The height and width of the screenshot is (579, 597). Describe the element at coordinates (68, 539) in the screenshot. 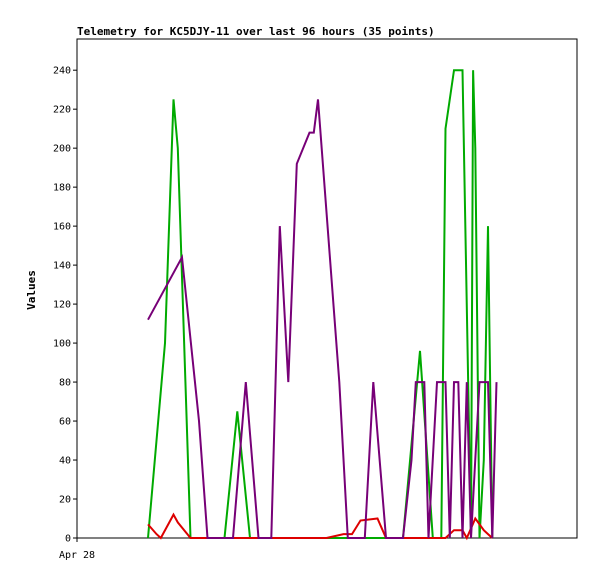

I see `y-tick-label: 0` at that location.